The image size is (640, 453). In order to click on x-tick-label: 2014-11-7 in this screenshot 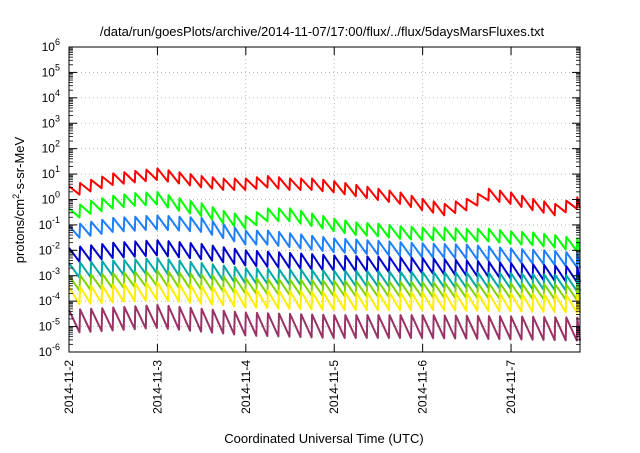, I will do `click(511, 387)`.